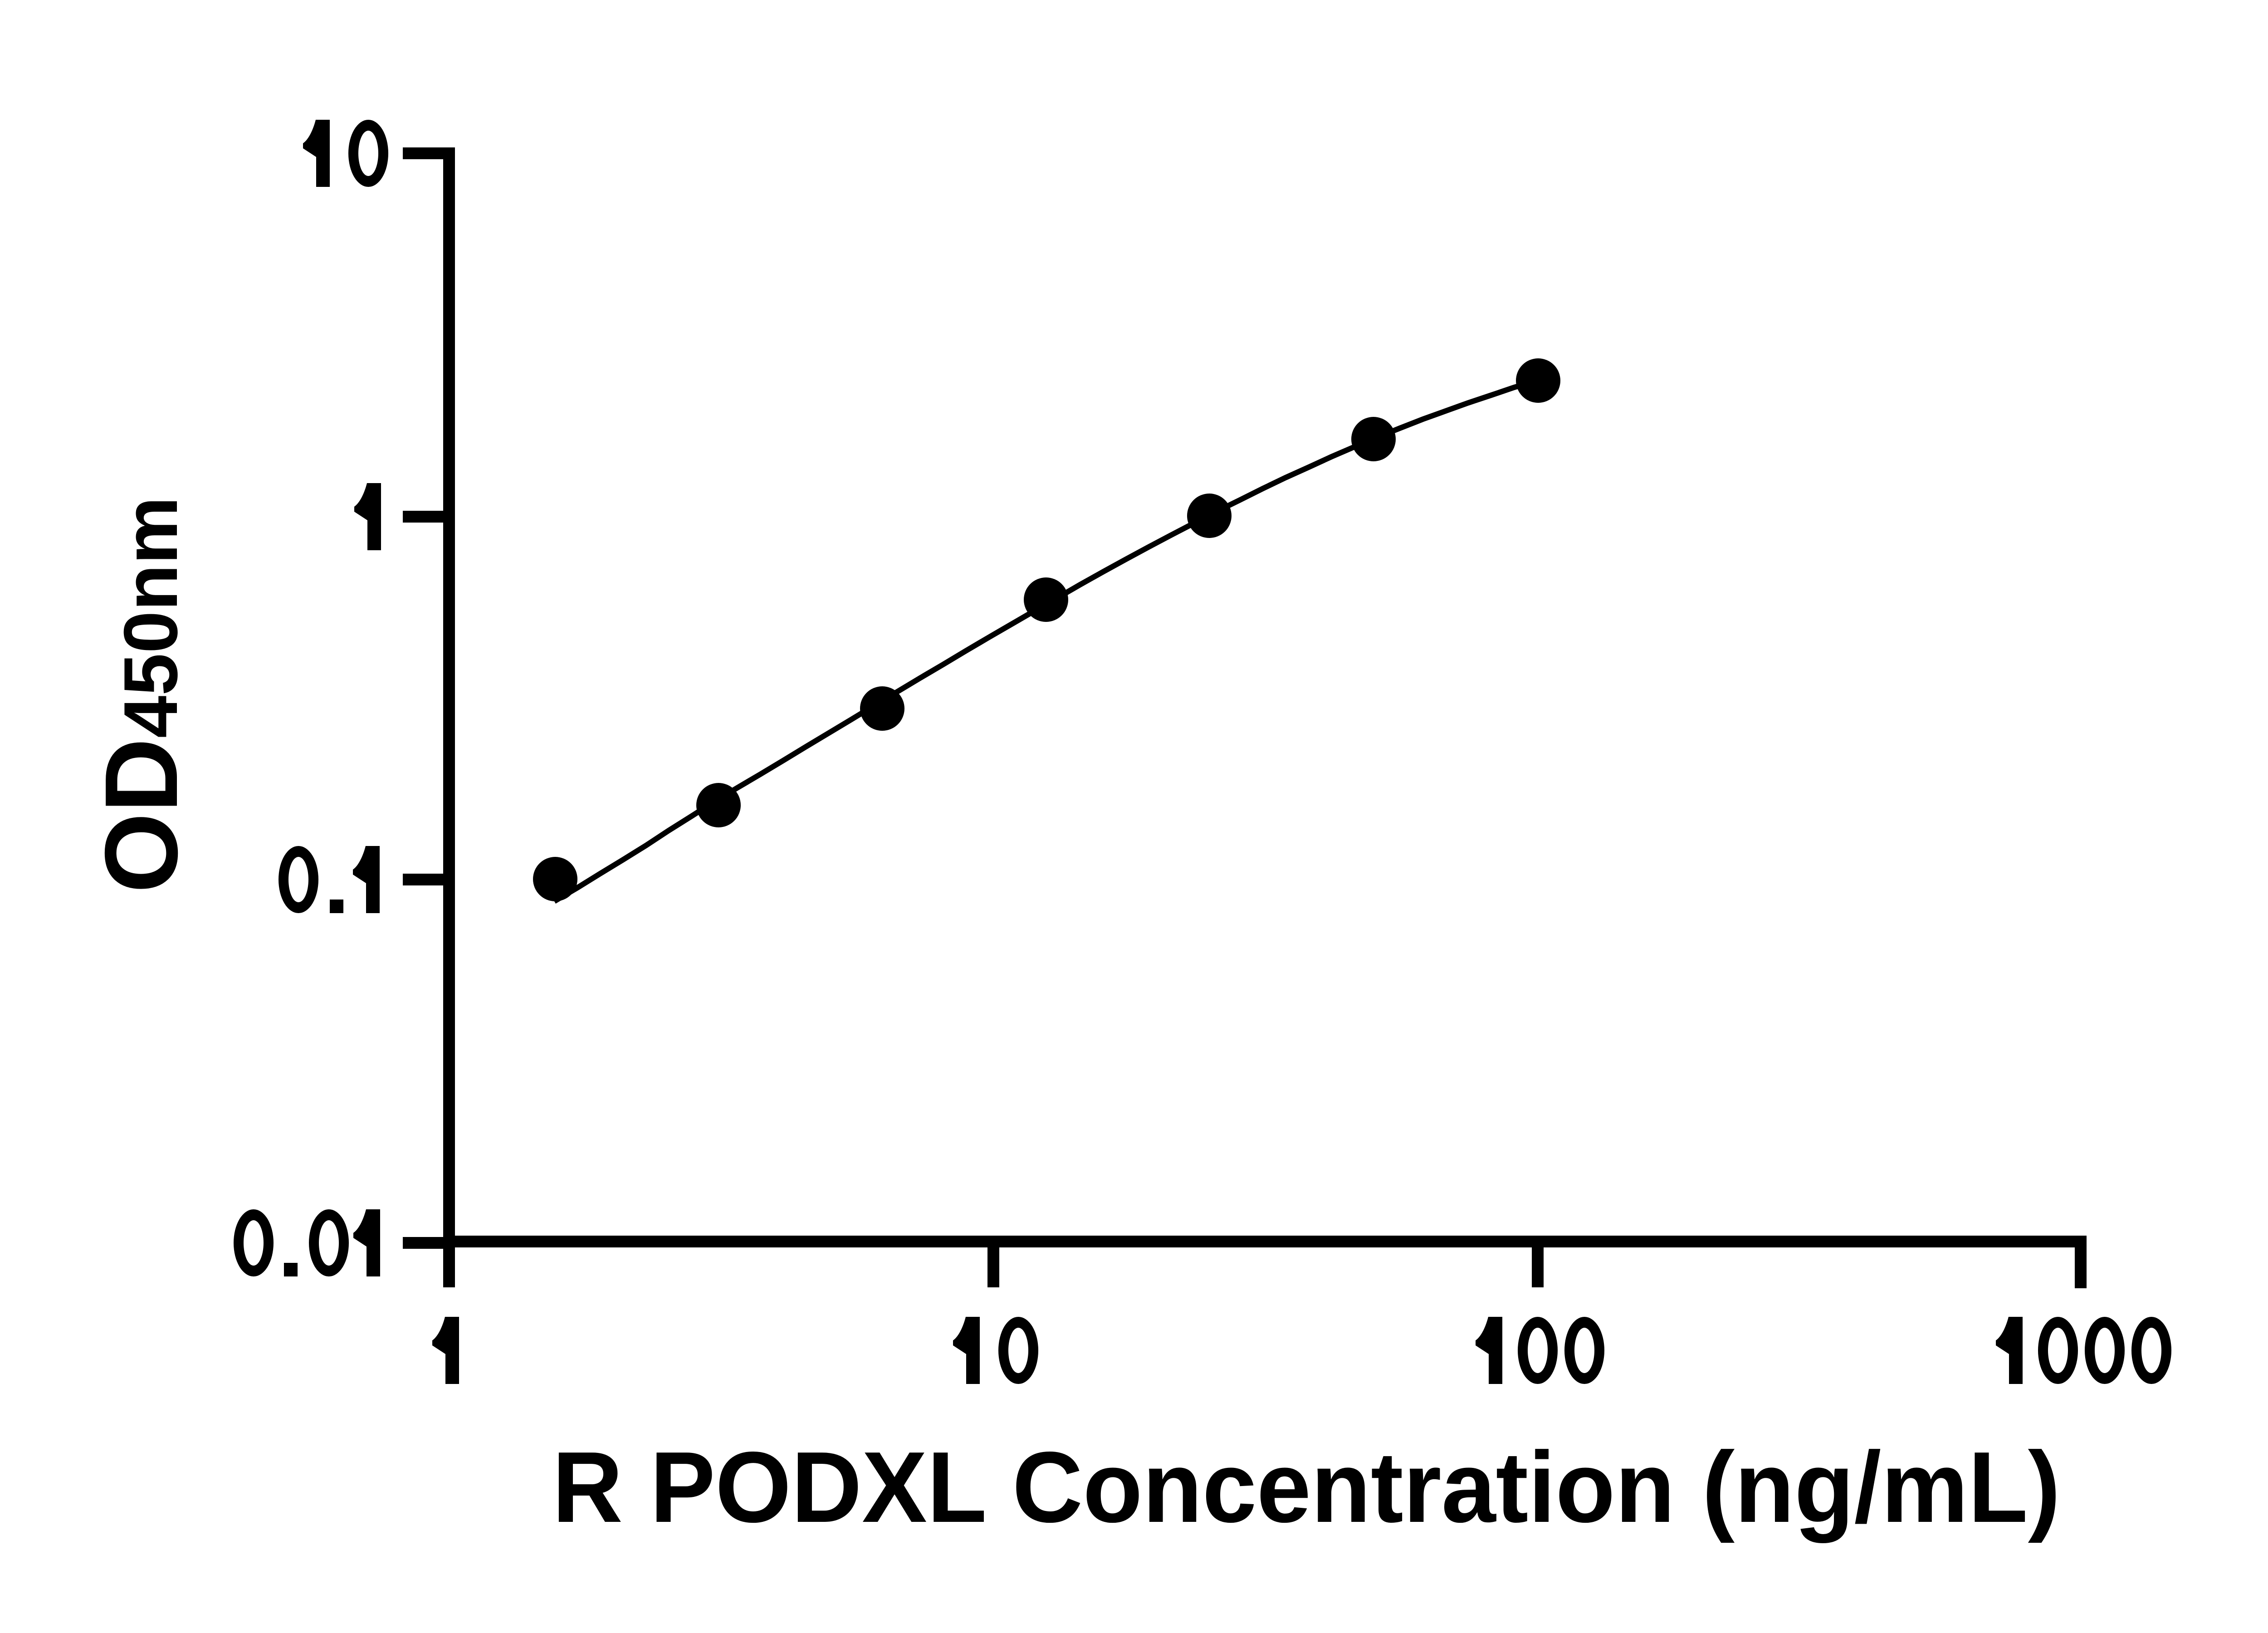  I want to click on svg-text: OD450nm, so click(141, 695).